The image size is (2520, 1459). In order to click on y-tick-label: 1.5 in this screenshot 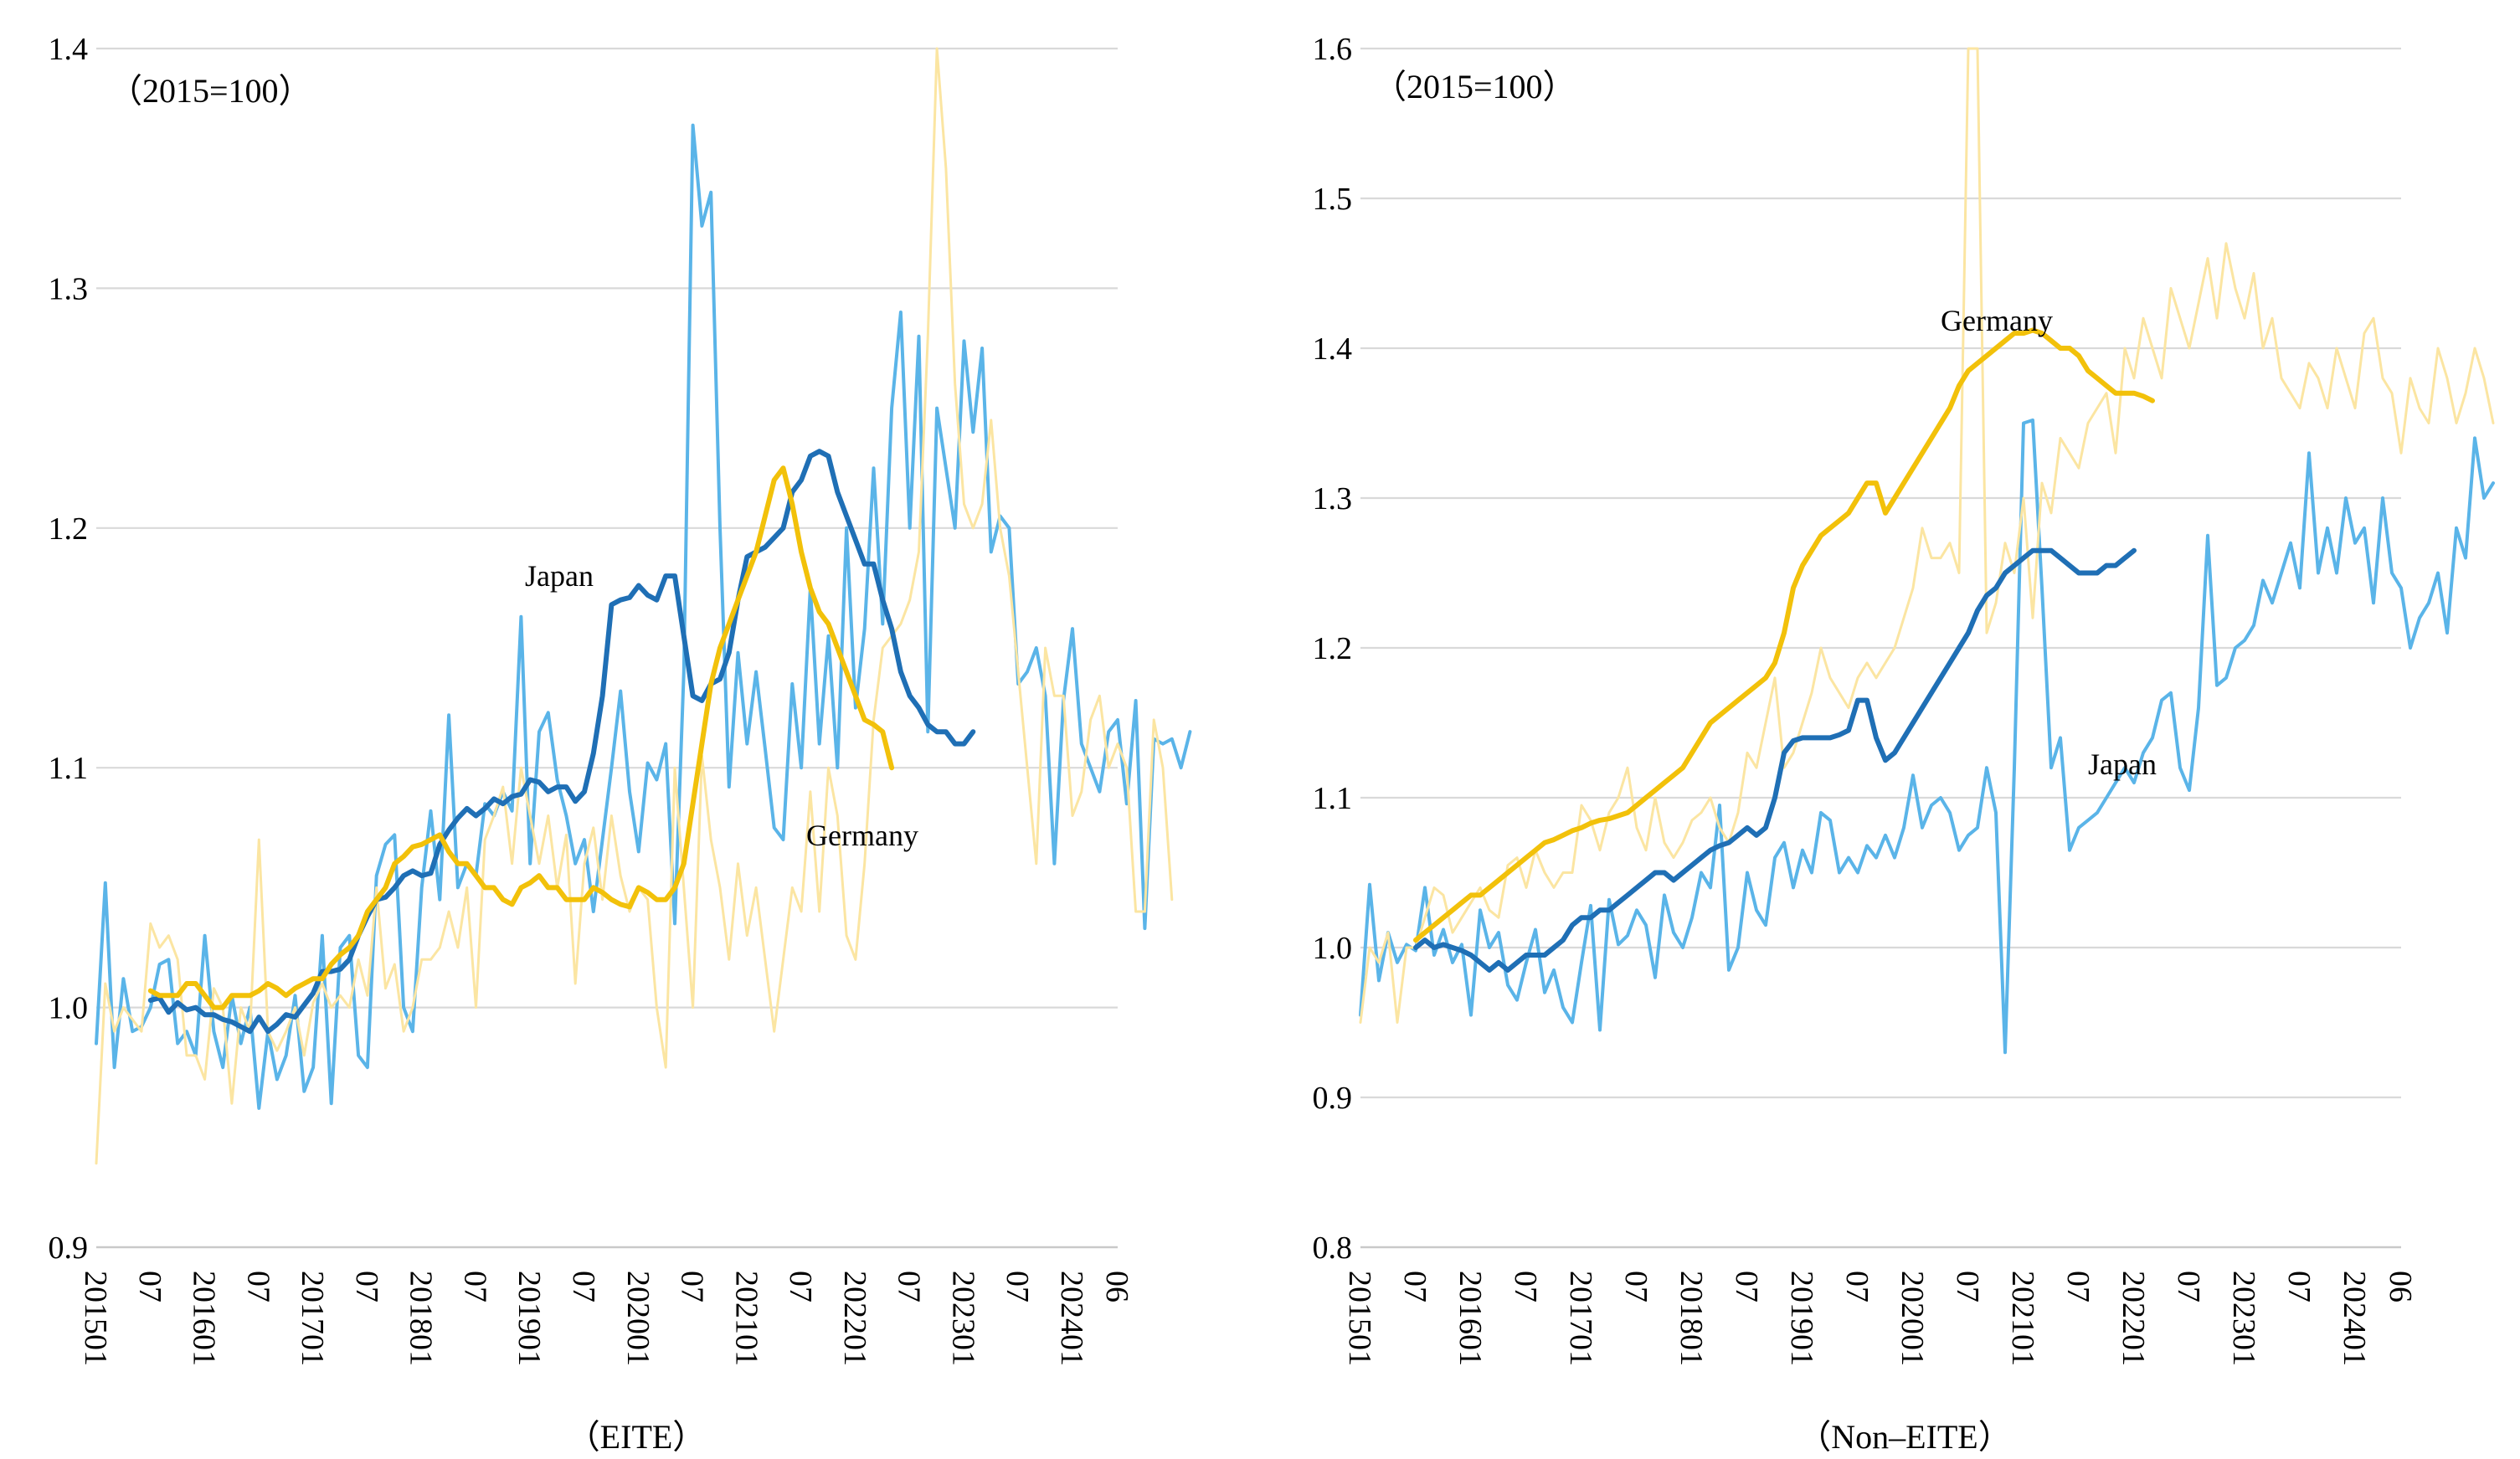, I will do `click(1333, 199)`.